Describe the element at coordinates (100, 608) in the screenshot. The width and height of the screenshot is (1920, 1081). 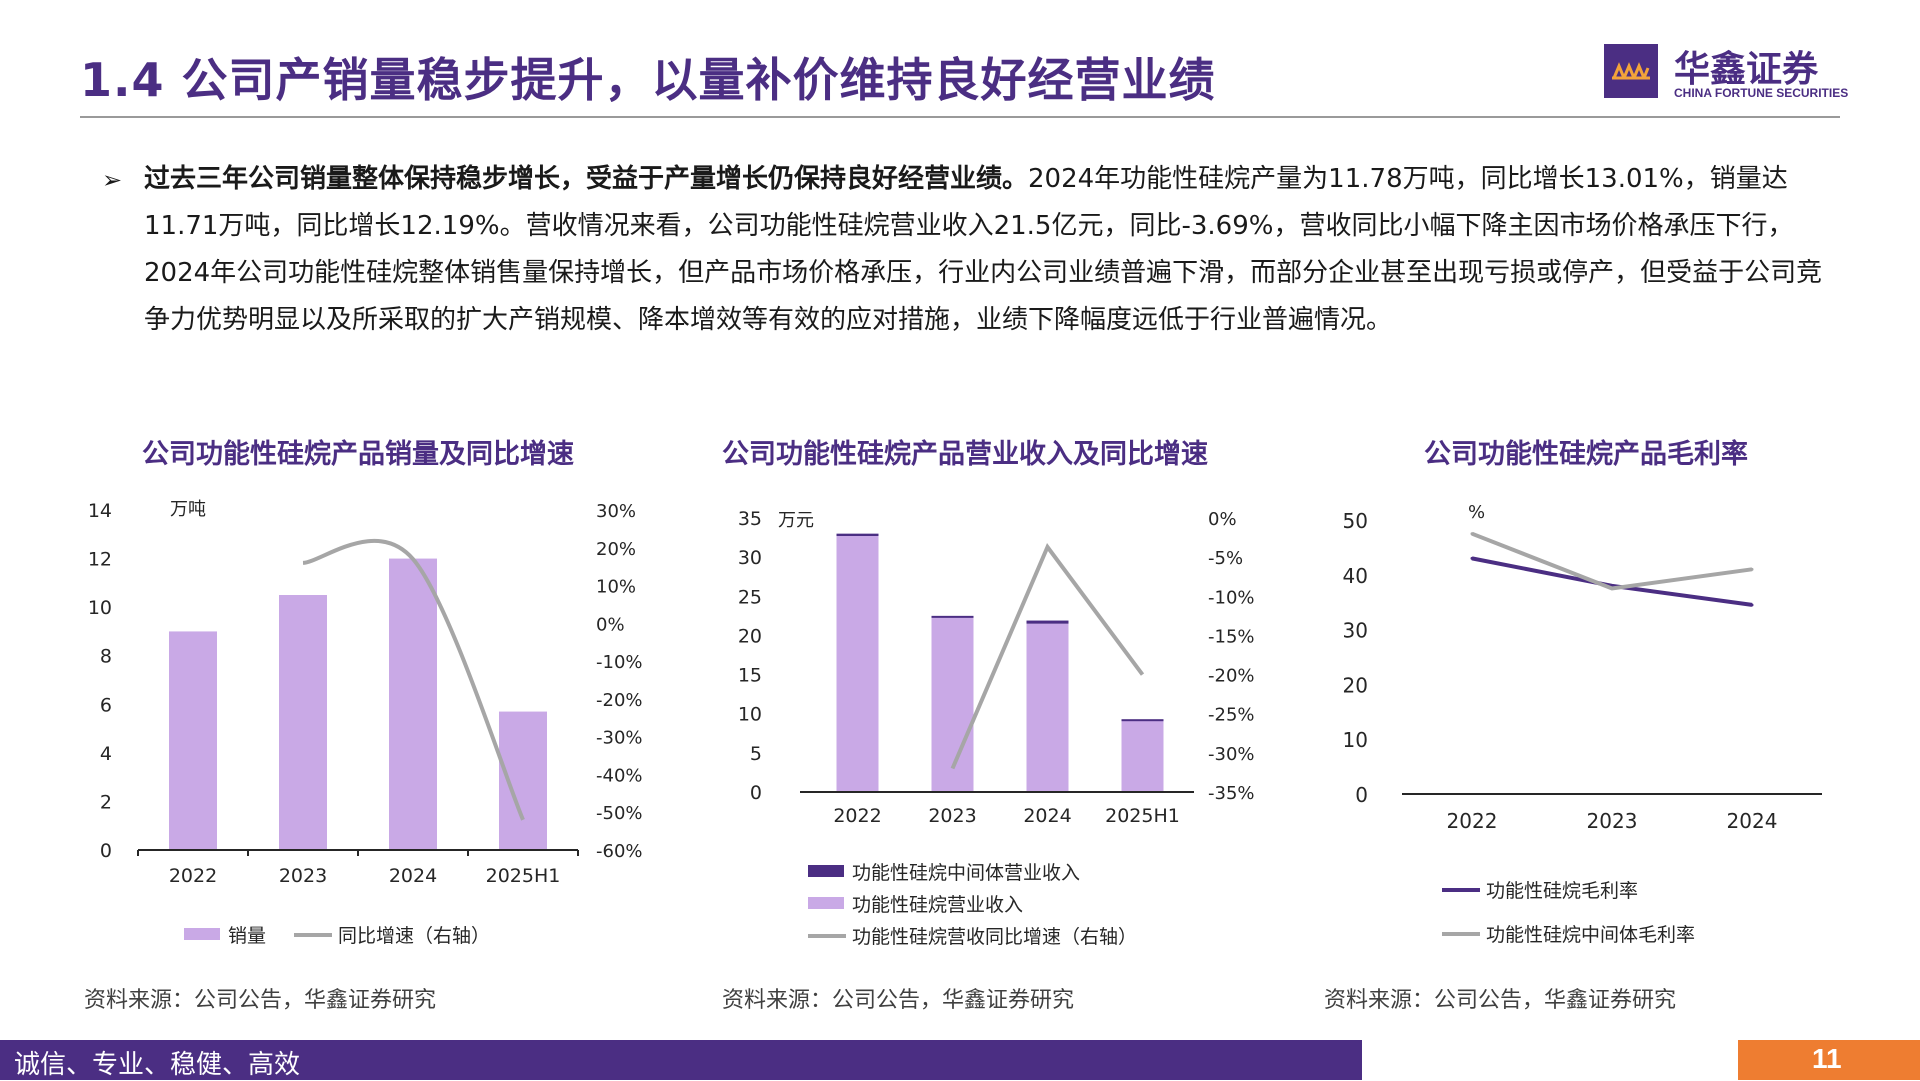
I see `c1-ytick-label-5: 10` at that location.